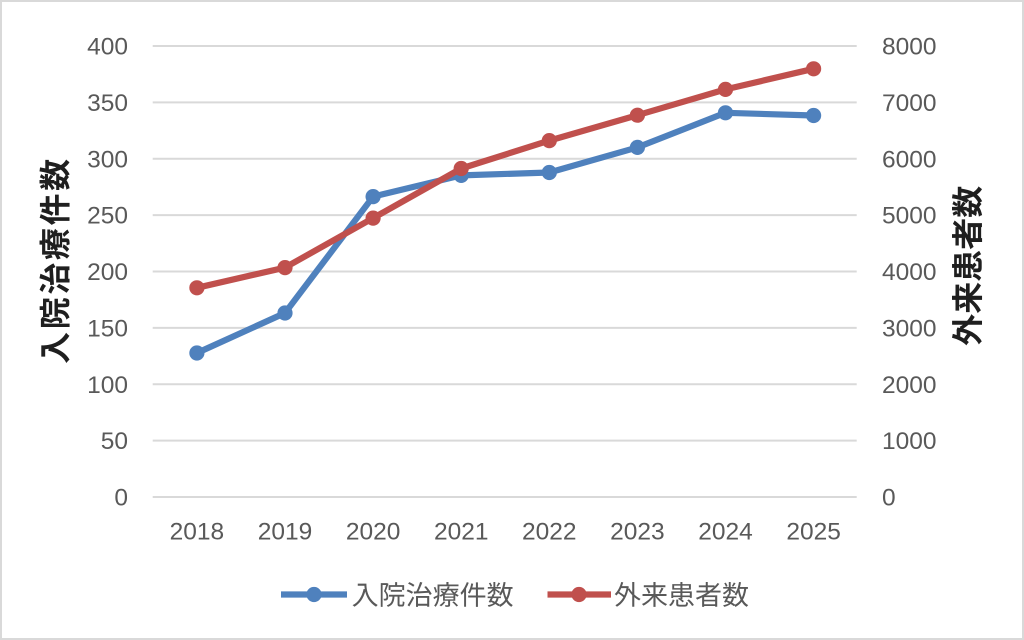 The image size is (1024, 640). I want to click on svg-text: 350, so click(107, 103).